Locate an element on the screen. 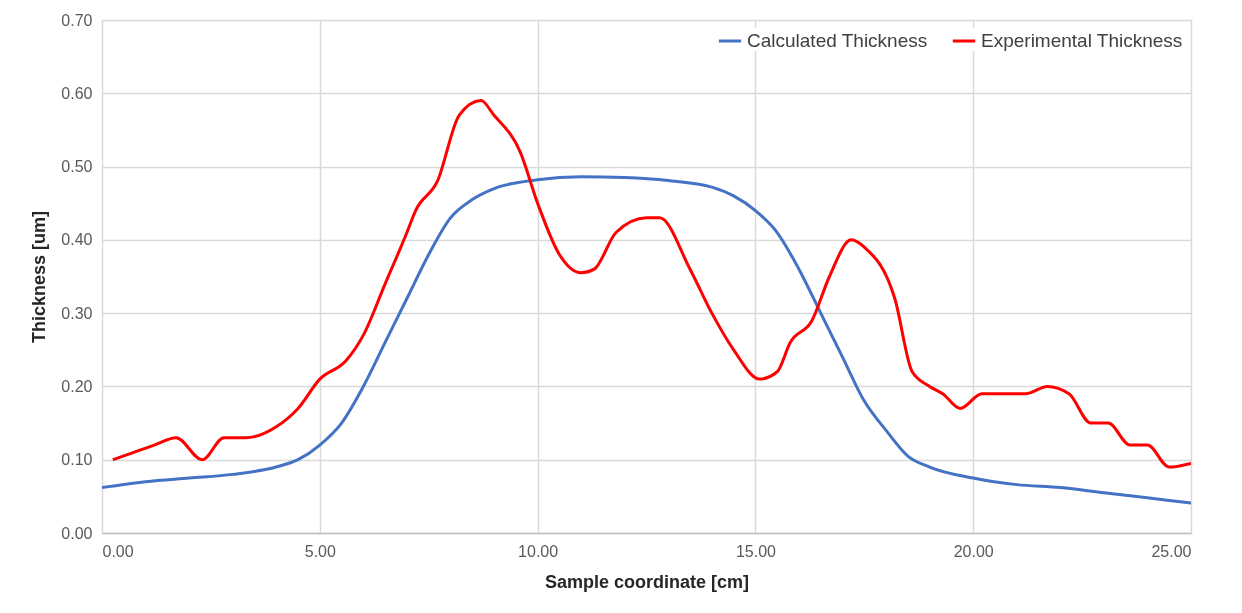 Image resolution: width=1242 pixels, height=613 pixels. x-tick-label: 15.00 is located at coordinates (756, 551).